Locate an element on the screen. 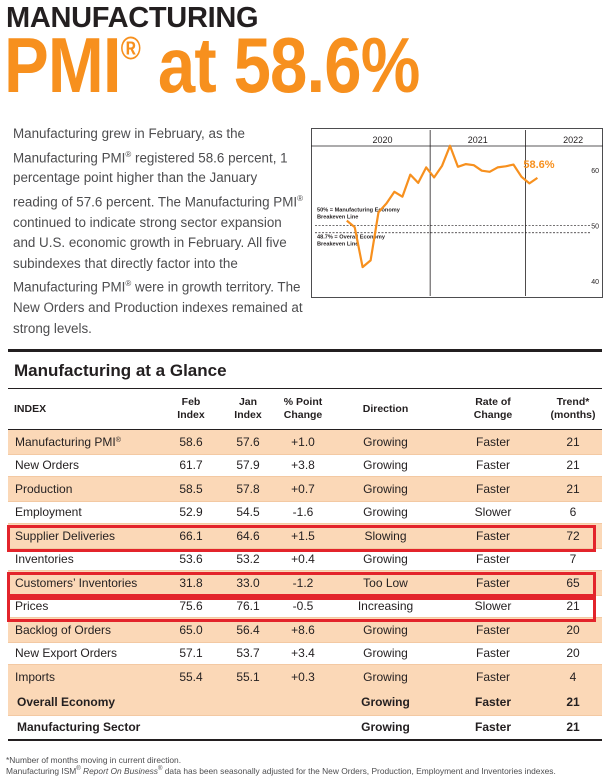  chart-y-tick-label: 60 is located at coordinates (595, 171).